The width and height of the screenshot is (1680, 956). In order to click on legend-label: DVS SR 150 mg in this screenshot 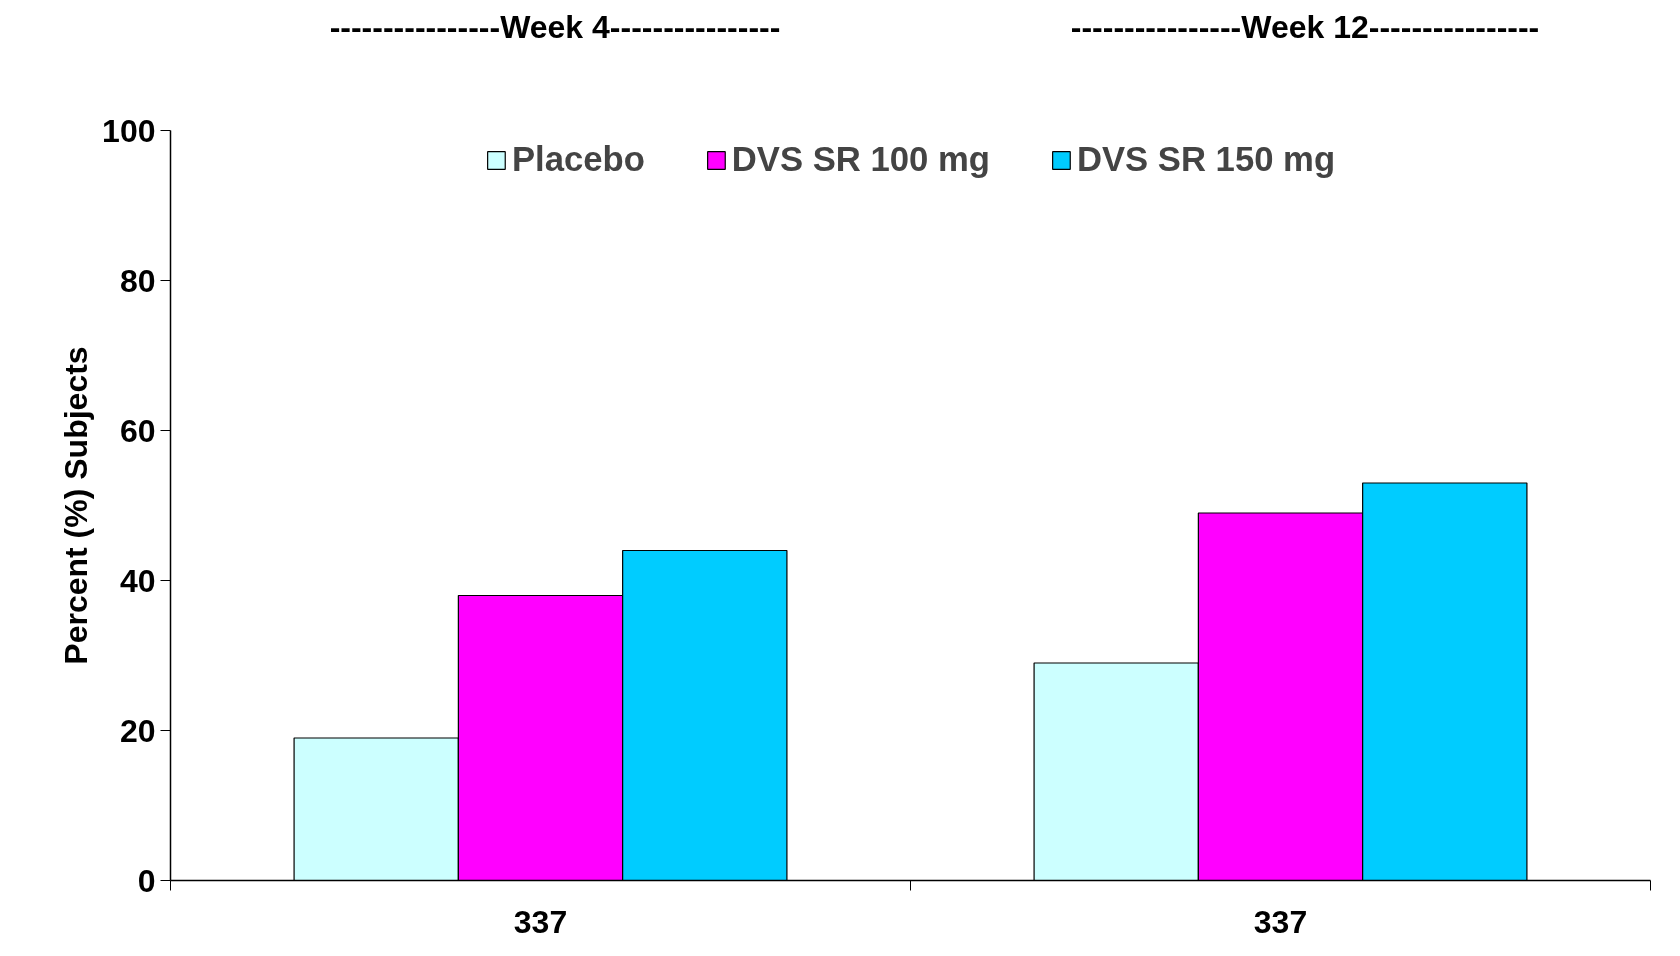, I will do `click(1206, 159)`.